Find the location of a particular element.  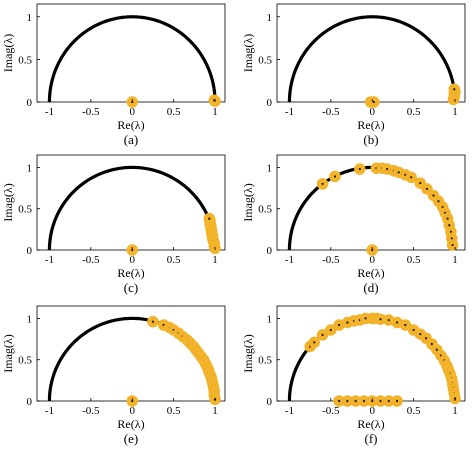

panel-c: -1 -0.5 0 0.5 1 0 0.5 1 Re(λ) Imag(λ) (c) is located at coordinates (113, 224).